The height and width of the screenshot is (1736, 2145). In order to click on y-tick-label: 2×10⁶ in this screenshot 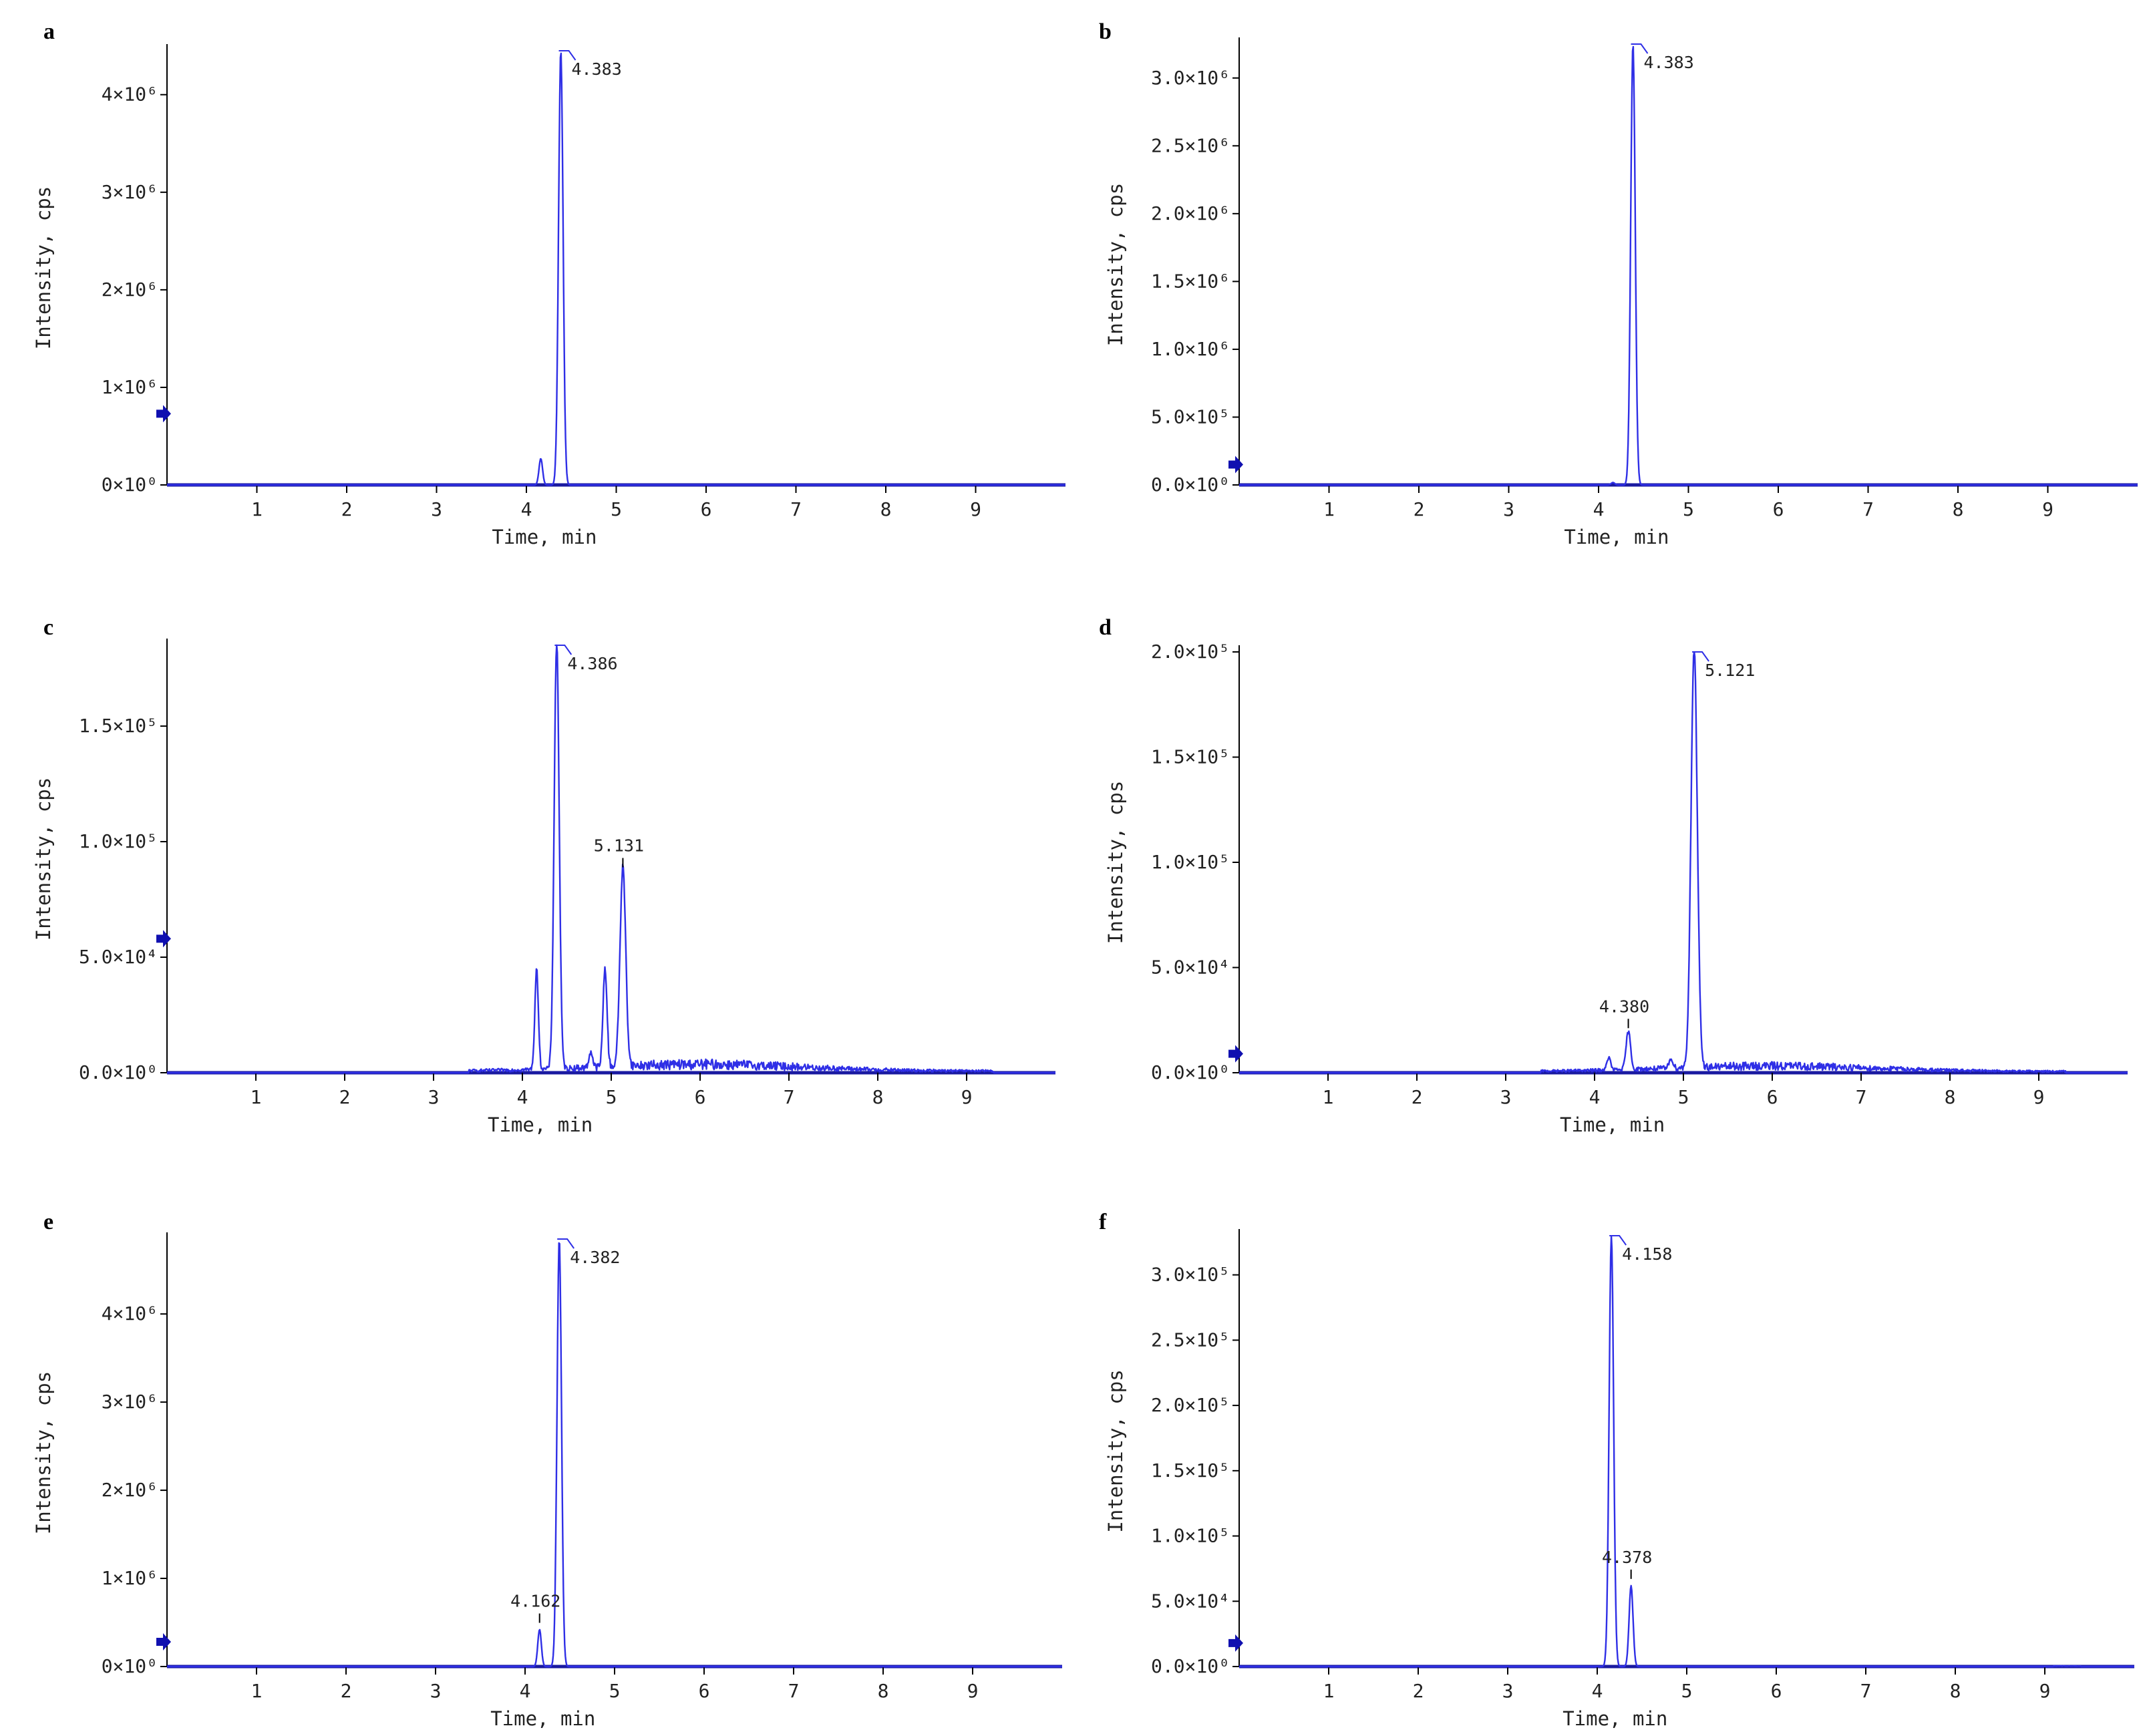, I will do `click(130, 1490)`.